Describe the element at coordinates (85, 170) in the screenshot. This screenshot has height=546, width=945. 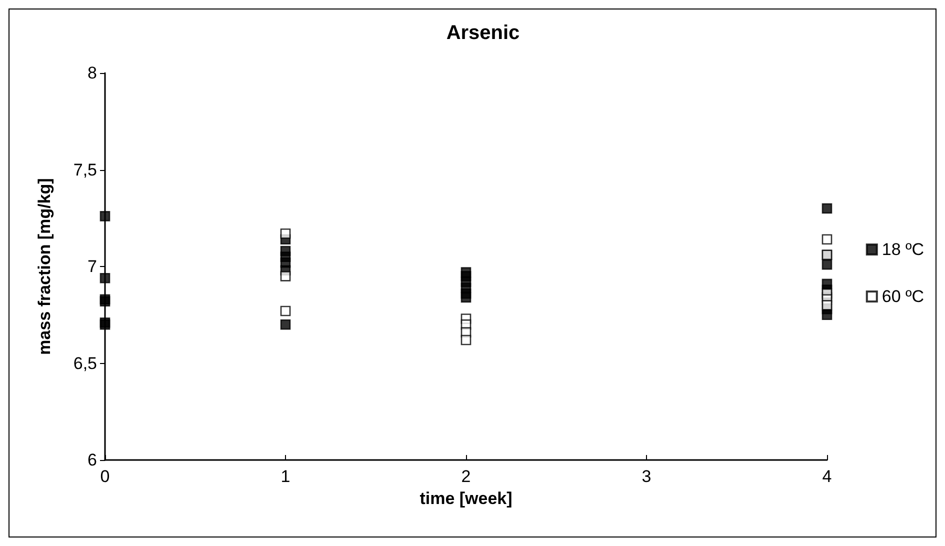
I see `y-tick-label: 7,5` at that location.